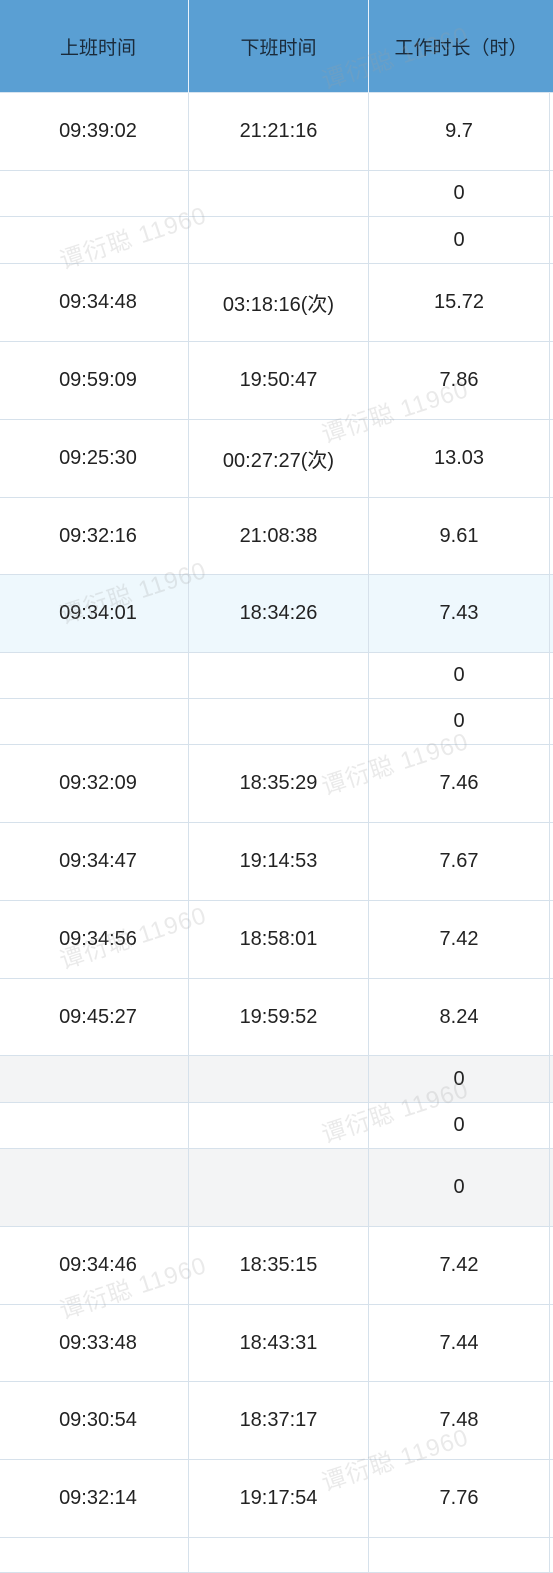  I want to click on header-clock-out: 下班时间, so click(278, 48).